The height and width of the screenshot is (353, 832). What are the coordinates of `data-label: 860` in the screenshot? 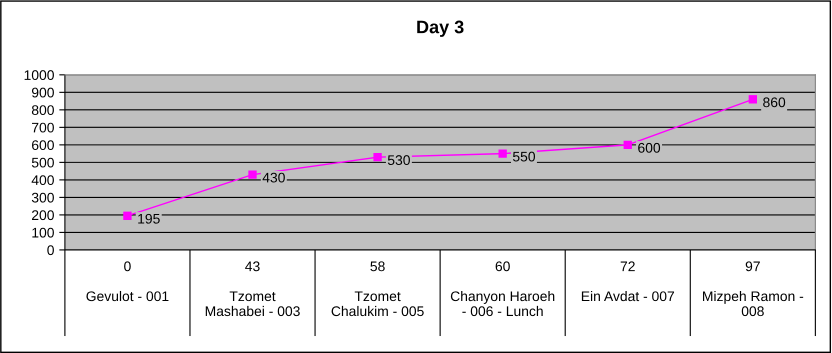 It's located at (774, 102).